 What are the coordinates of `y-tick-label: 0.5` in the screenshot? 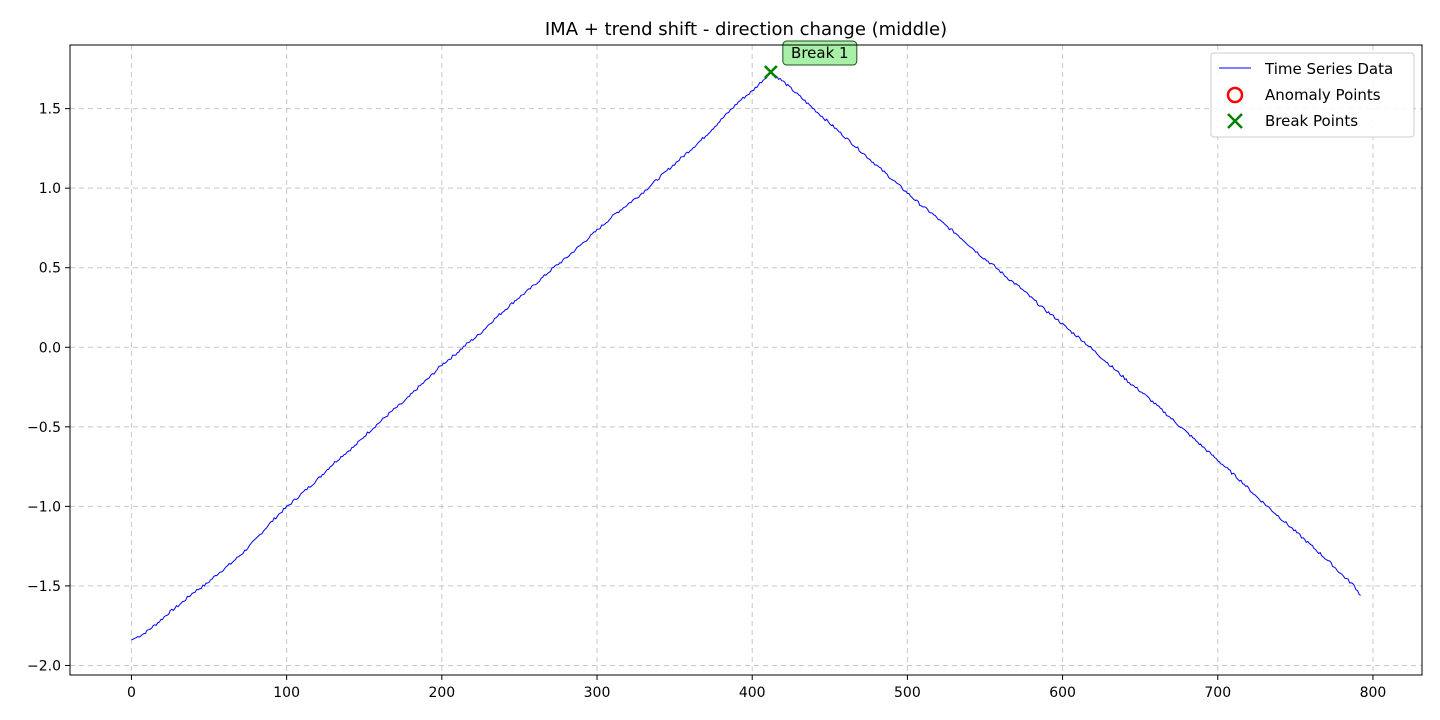 It's located at (50, 269).